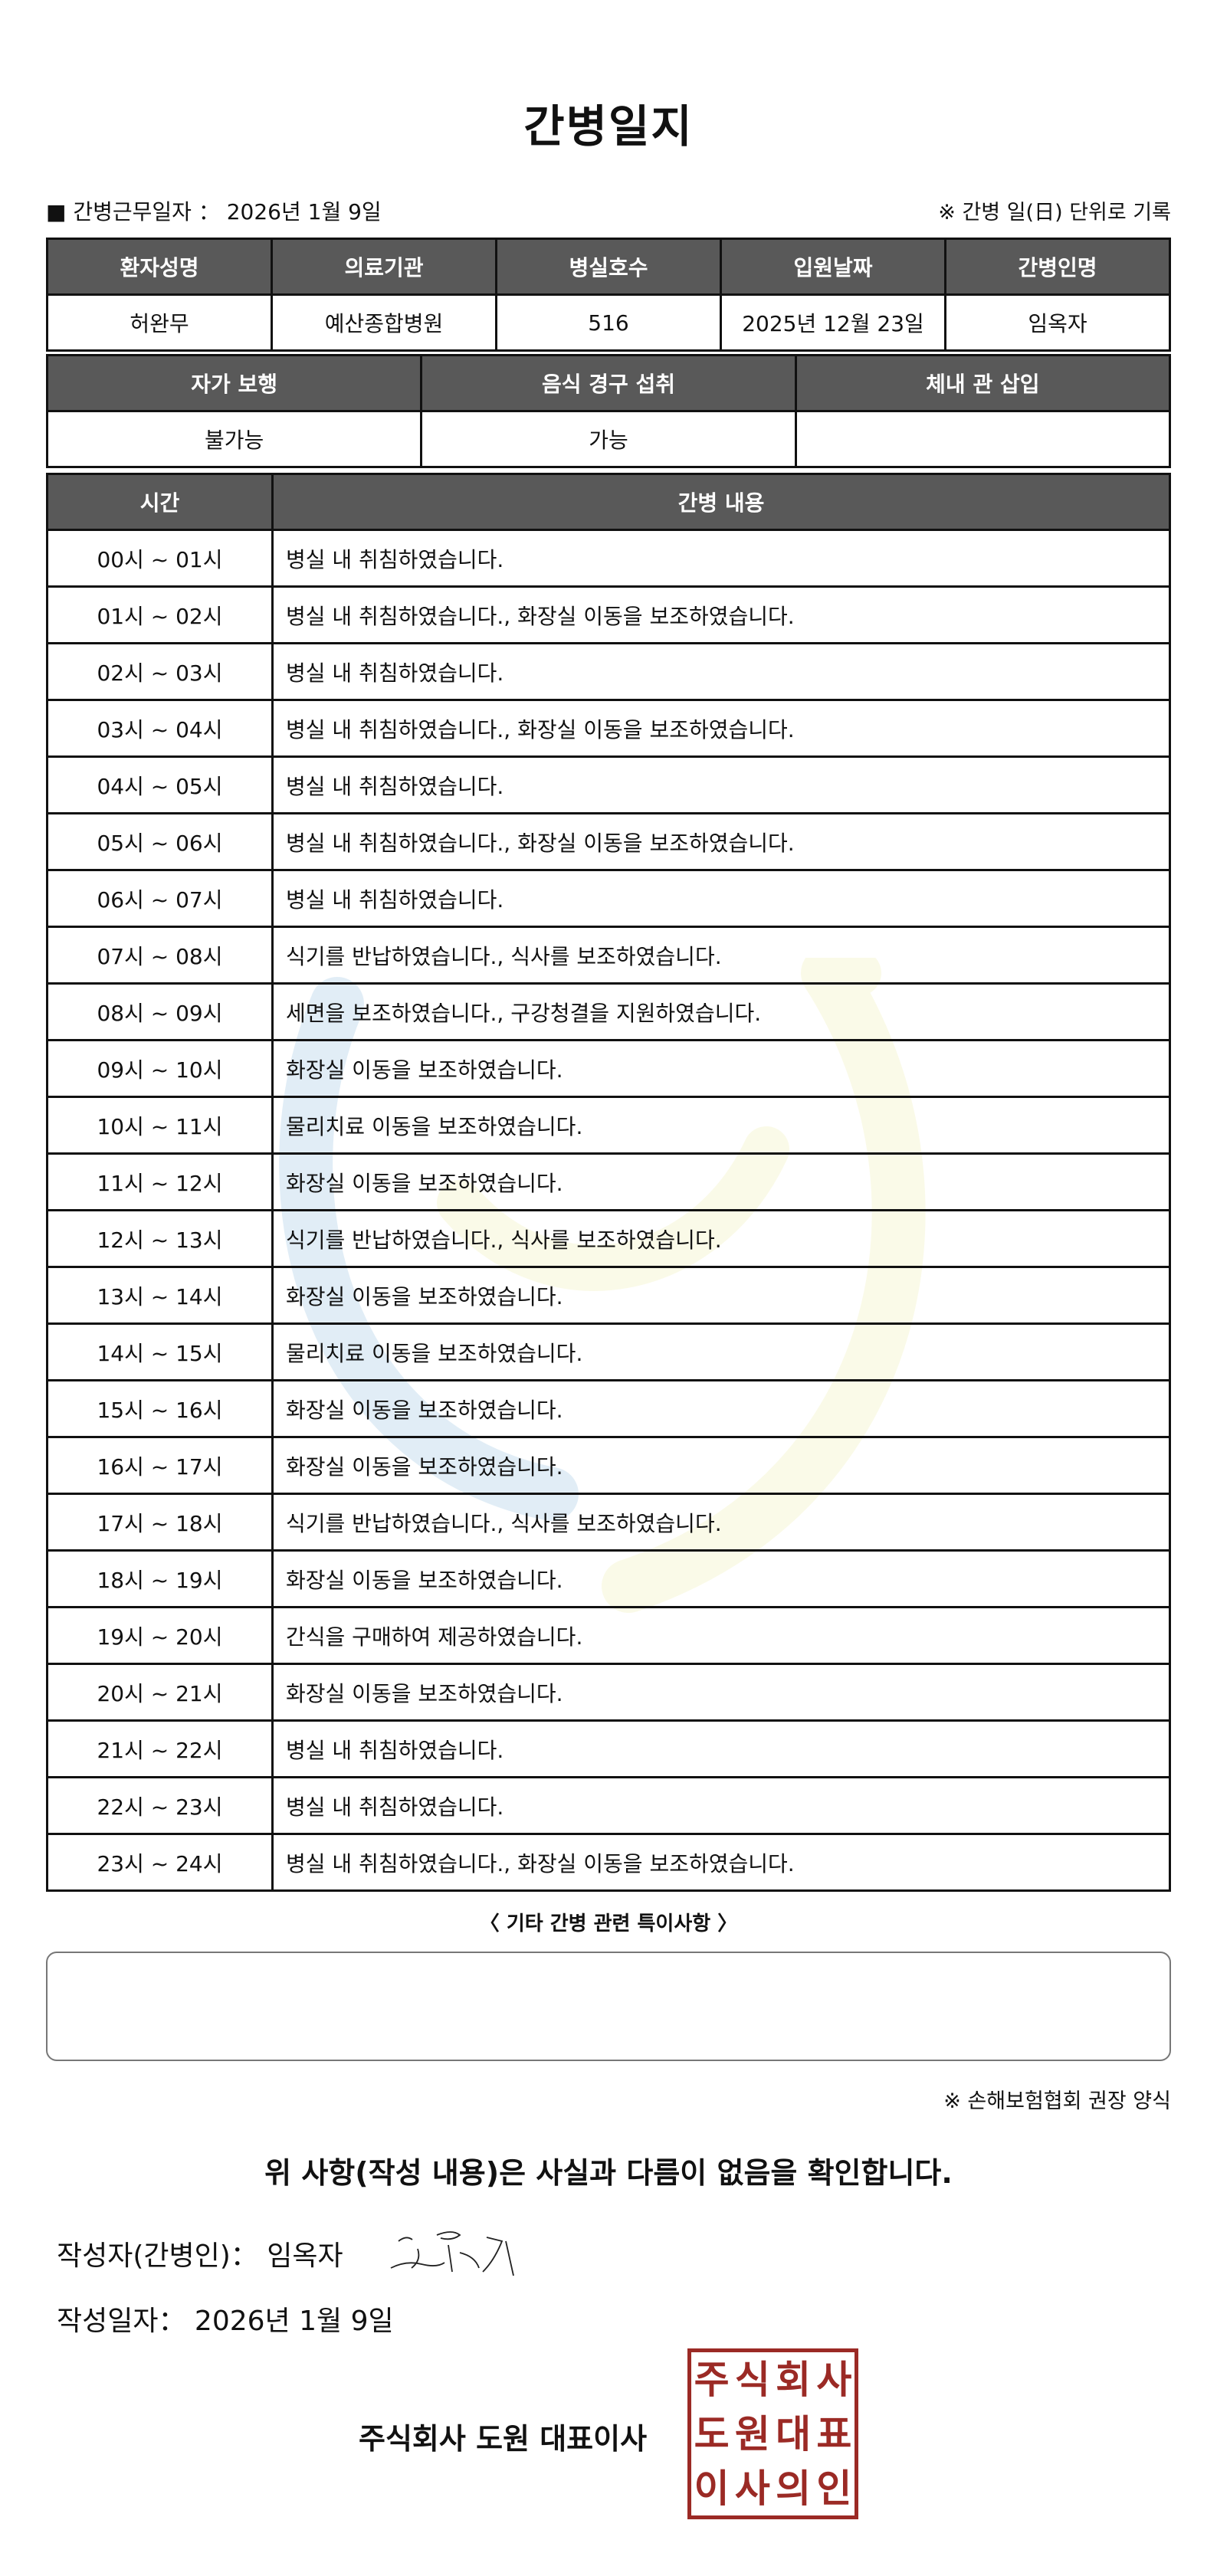 The height and width of the screenshot is (2576, 1217). Describe the element at coordinates (608, 383) in the screenshot. I see `header-oral-intake: 음식 경구 섭취` at that location.